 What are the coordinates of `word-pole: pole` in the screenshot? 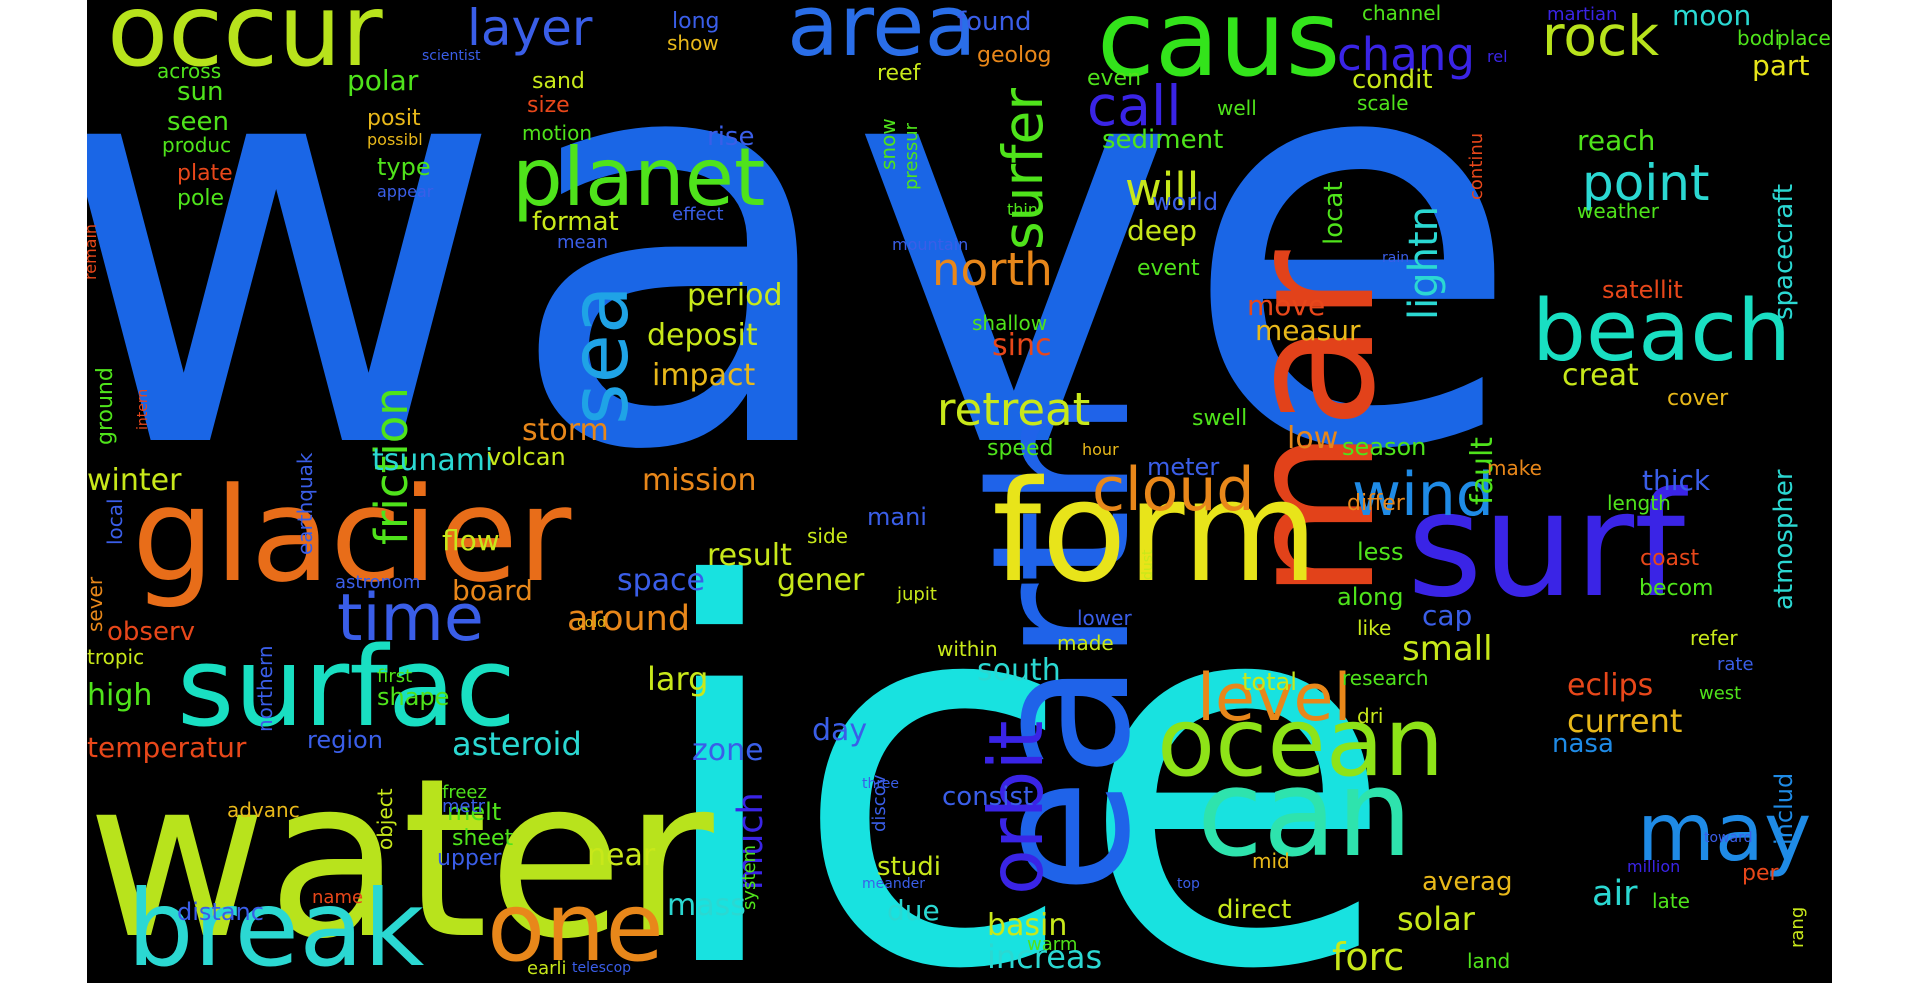 It's located at (200, 198).